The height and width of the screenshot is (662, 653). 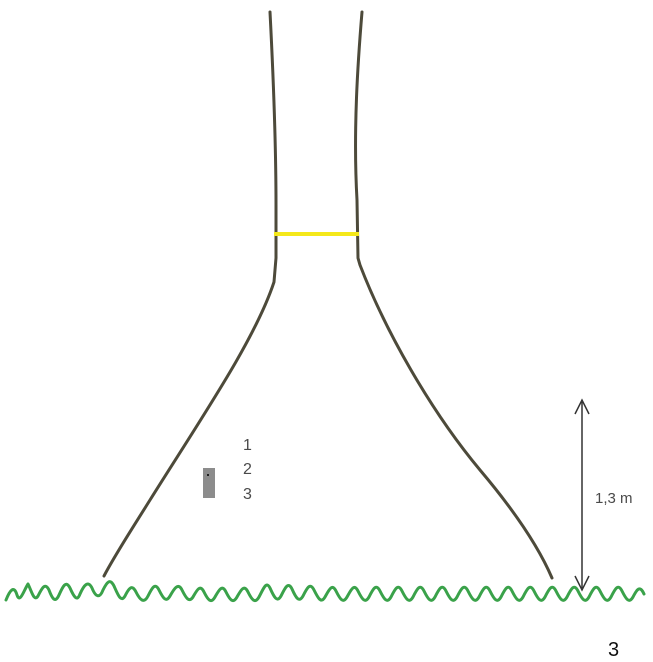 I want to click on level-label-1: 1, so click(x=247, y=445).